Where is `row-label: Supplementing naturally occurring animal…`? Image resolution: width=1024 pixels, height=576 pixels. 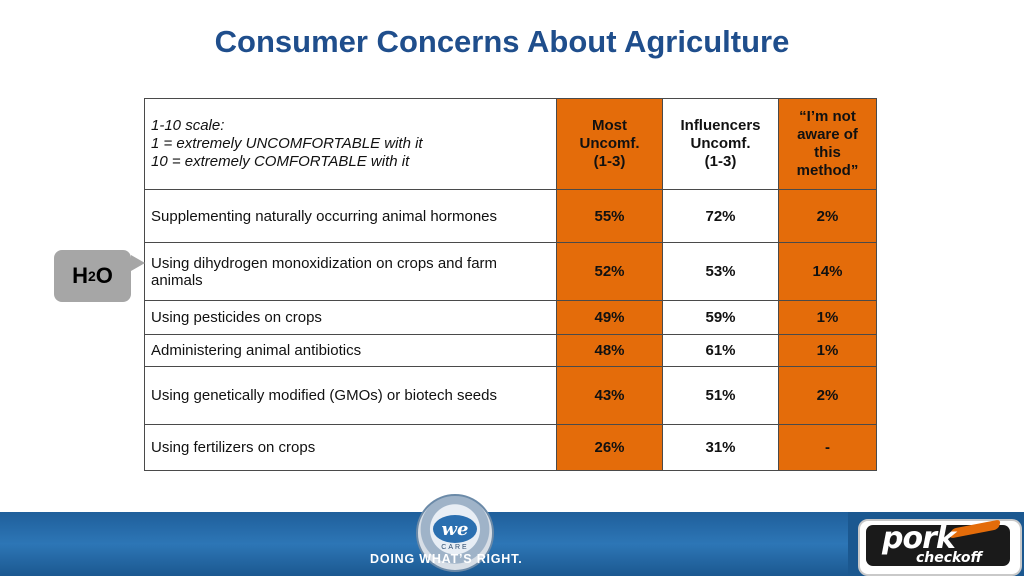 row-label: Supplementing naturally occurring animal… is located at coordinates (350, 216).